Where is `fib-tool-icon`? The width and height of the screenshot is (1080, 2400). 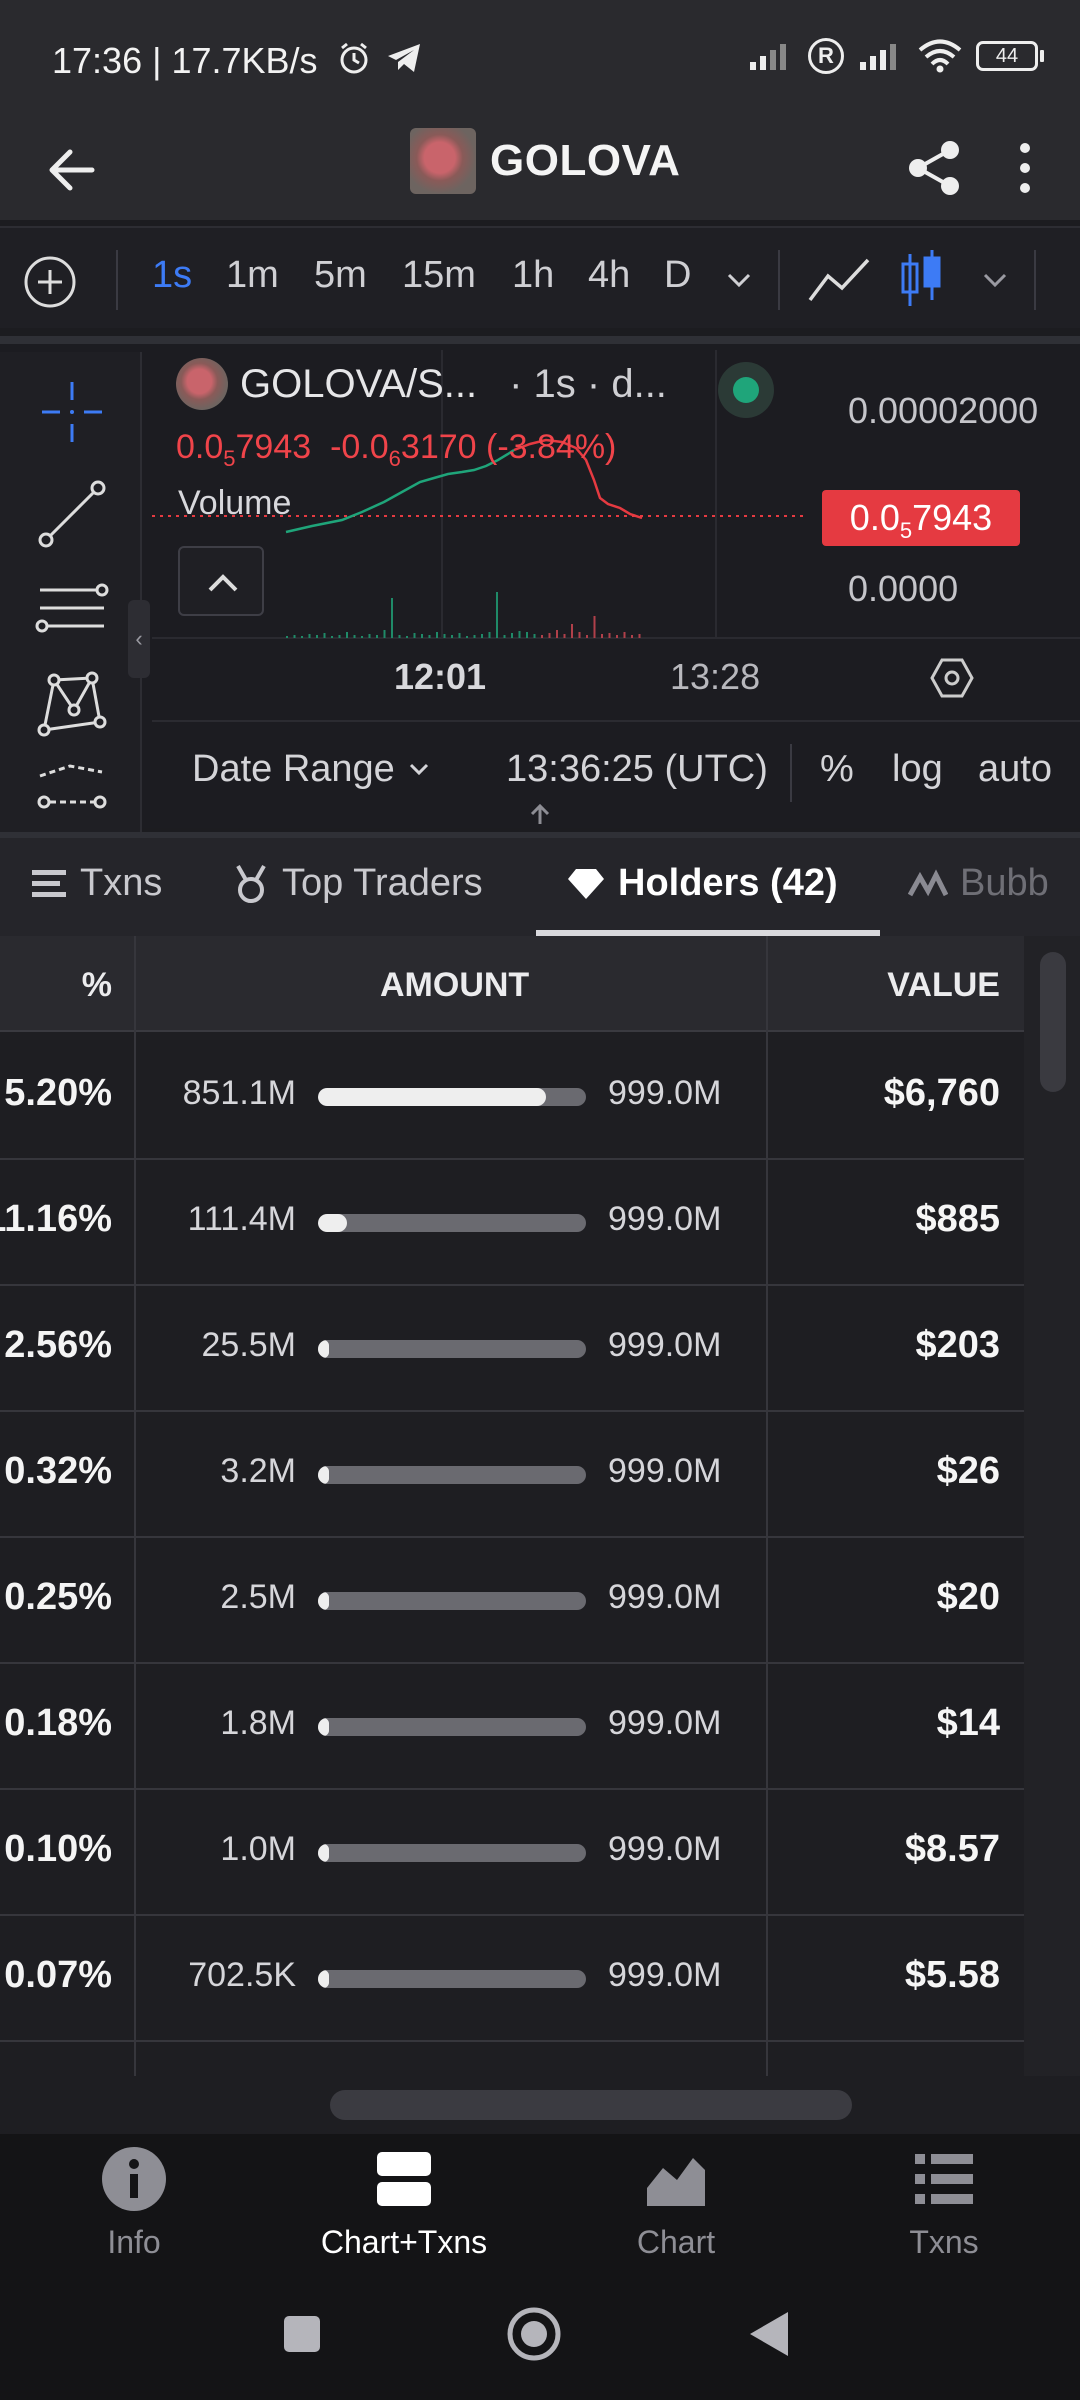
fib-tool-icon is located at coordinates (72, 608).